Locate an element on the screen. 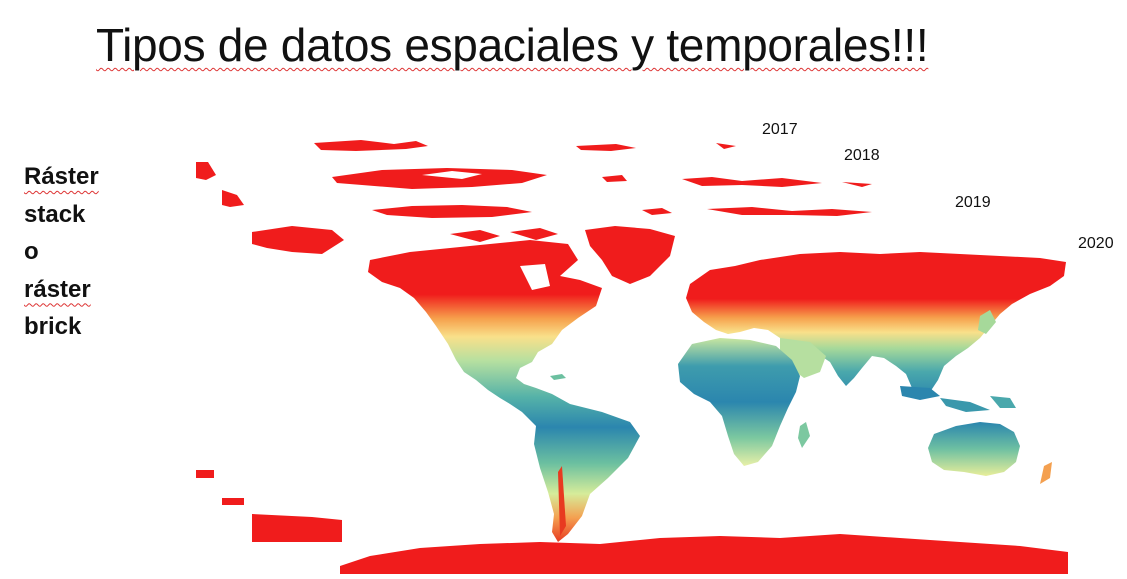  year-label-2019: 2019 is located at coordinates (973, 202).